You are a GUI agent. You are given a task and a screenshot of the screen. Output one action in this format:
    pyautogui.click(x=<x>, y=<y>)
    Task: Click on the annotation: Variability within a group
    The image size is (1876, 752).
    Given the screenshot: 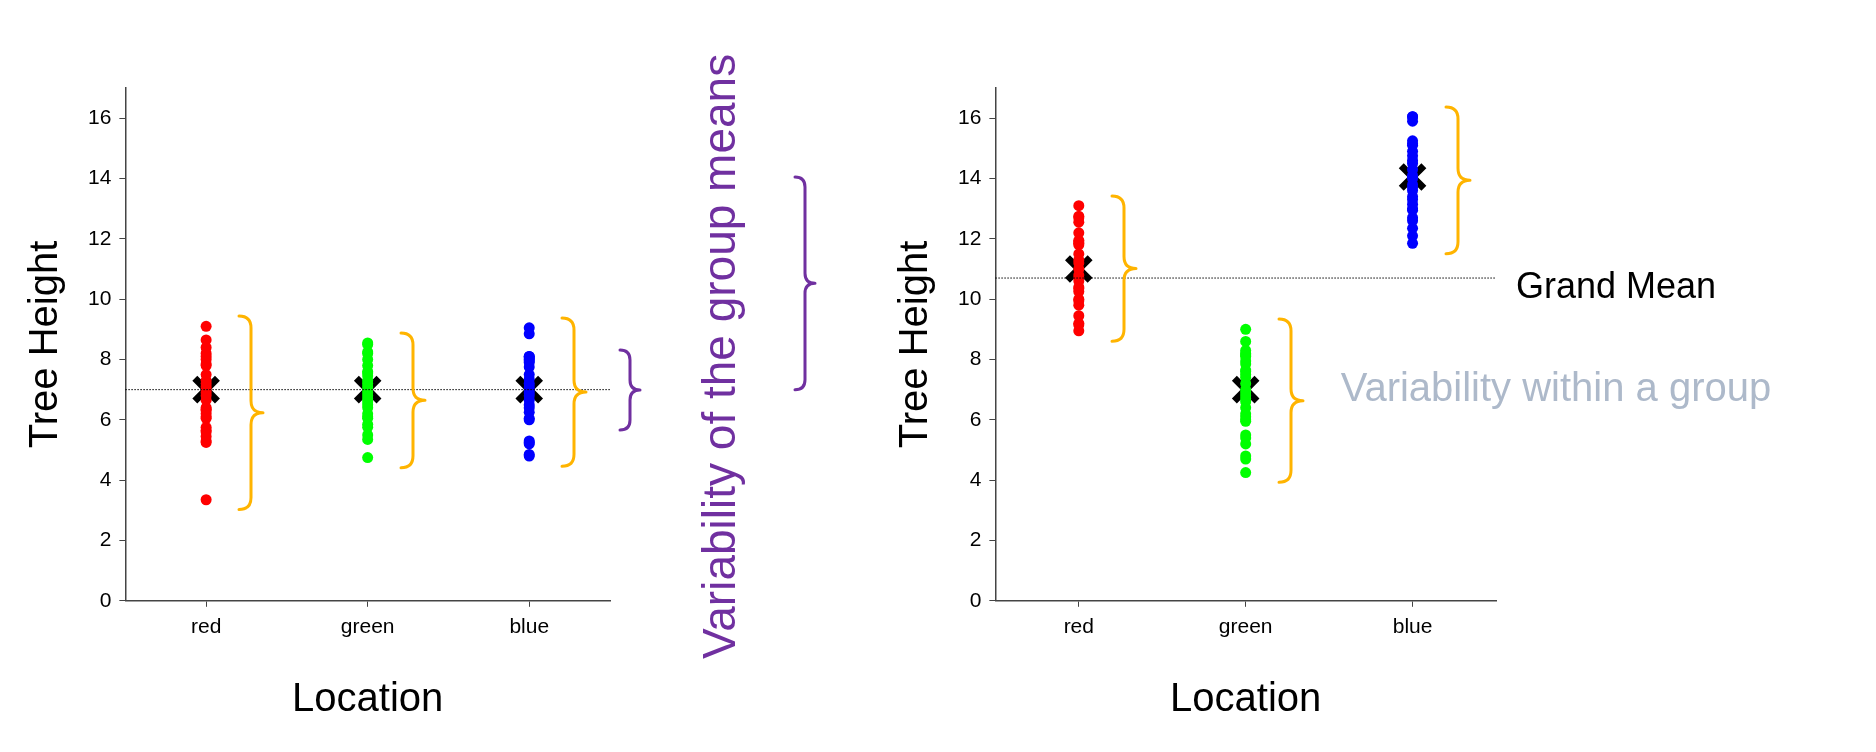 What is the action you would take?
    pyautogui.click(x=1556, y=386)
    